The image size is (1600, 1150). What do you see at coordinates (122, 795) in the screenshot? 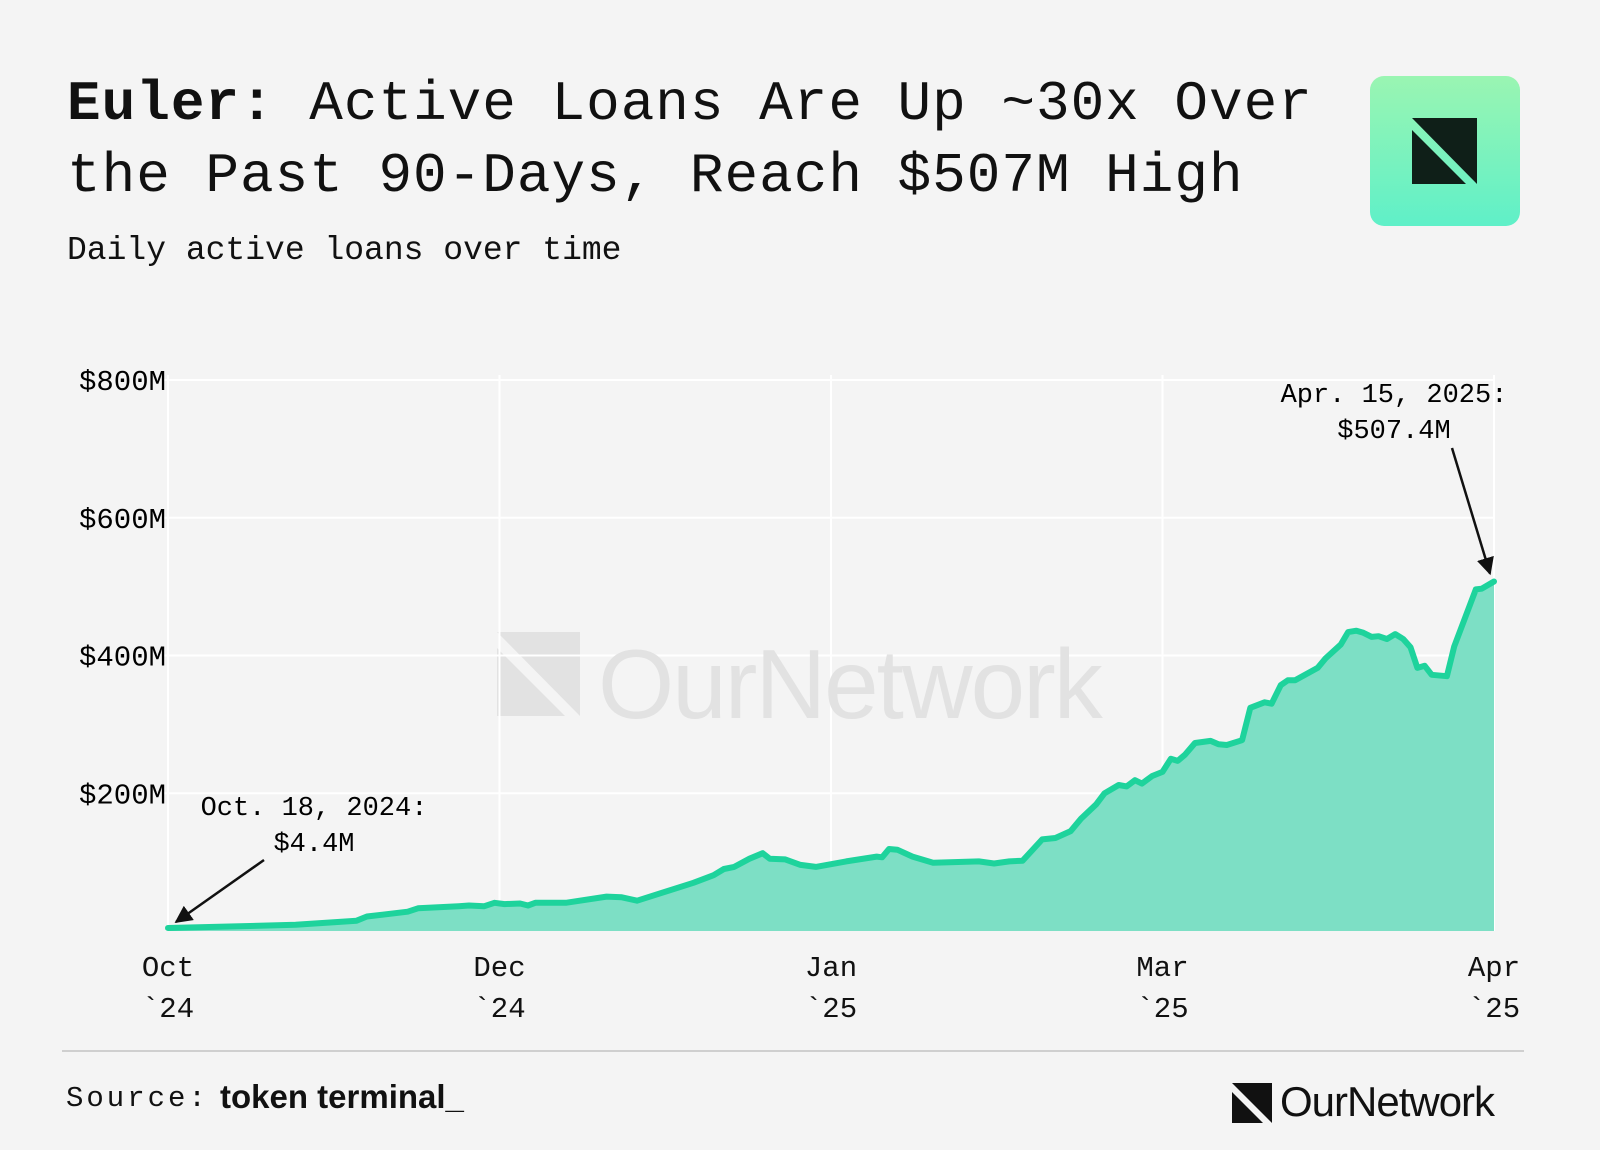
I see `y-tick-label: $200M` at bounding box center [122, 795].